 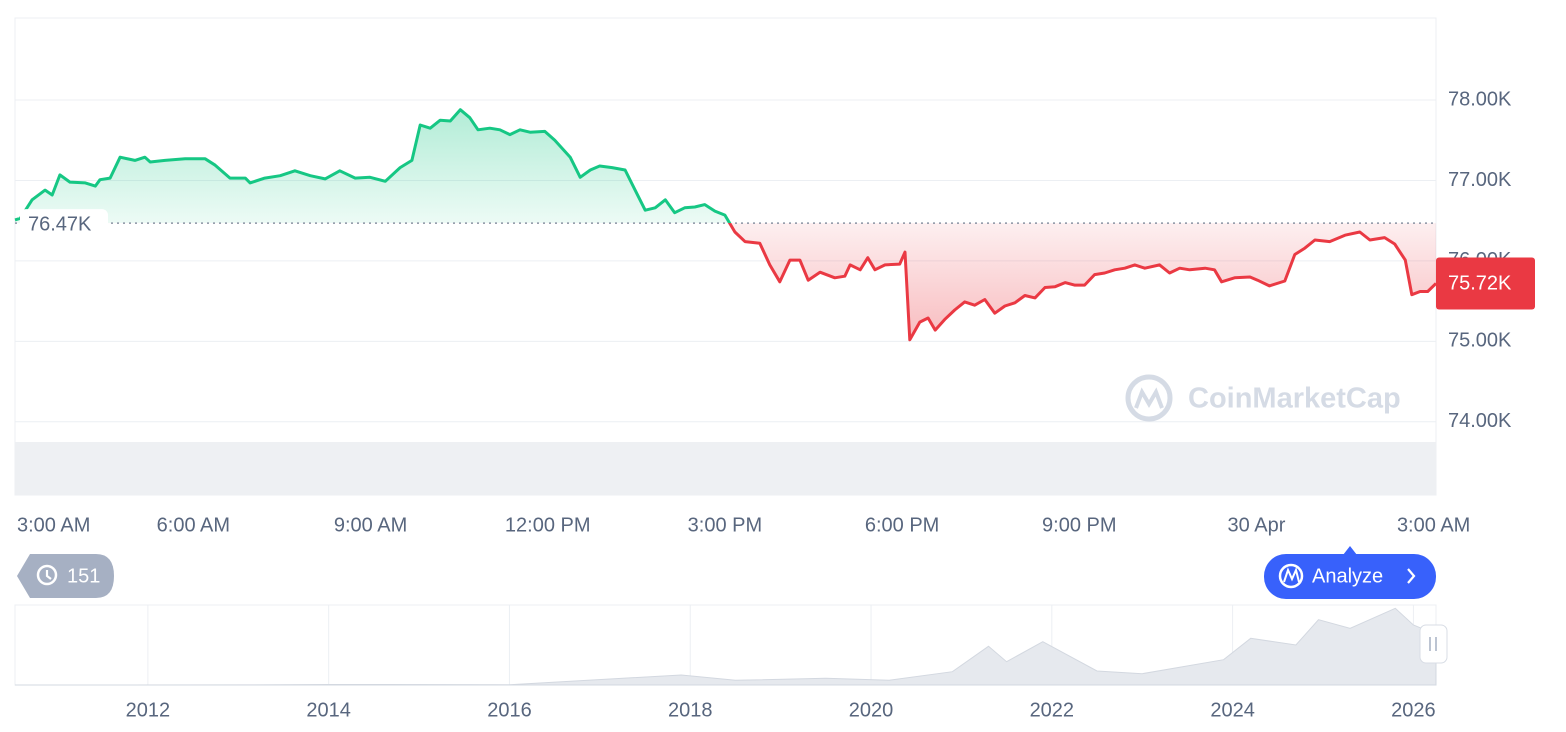 I want to click on nav-tick-label: 2014, so click(x=328, y=710).